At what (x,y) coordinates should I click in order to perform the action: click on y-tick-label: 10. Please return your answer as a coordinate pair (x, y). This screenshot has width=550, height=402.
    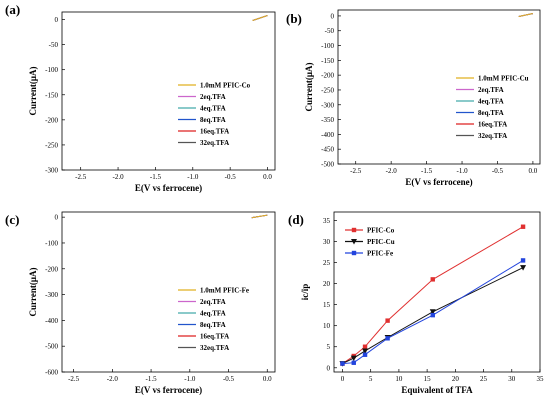
    Looking at the image, I should click on (327, 326).